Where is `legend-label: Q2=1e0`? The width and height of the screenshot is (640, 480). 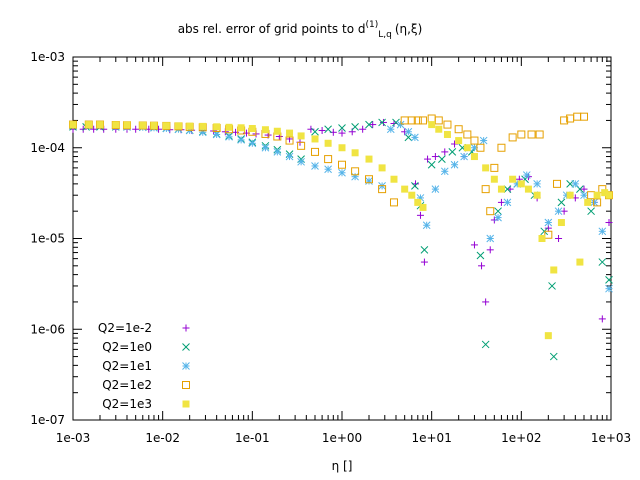 legend-label: Q2=1e0 is located at coordinates (127, 347).